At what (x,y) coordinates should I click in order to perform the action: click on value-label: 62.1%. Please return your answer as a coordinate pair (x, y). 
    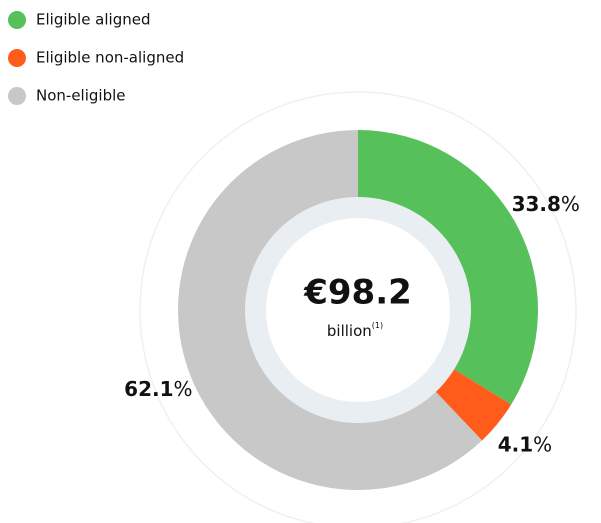
    Looking at the image, I should click on (158, 388).